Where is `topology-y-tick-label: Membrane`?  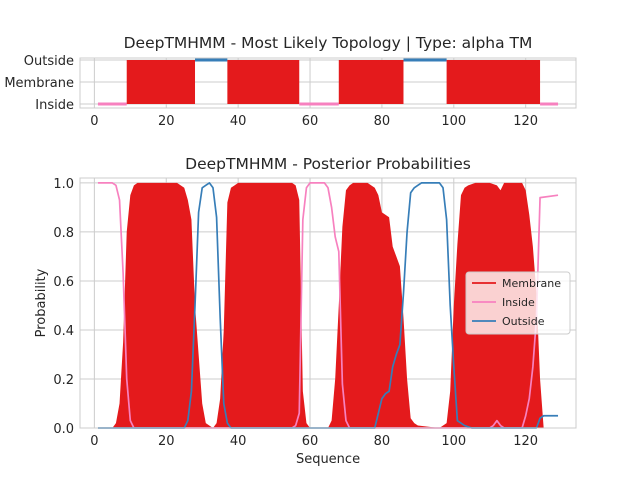 topology-y-tick-label: Membrane is located at coordinates (39, 83).